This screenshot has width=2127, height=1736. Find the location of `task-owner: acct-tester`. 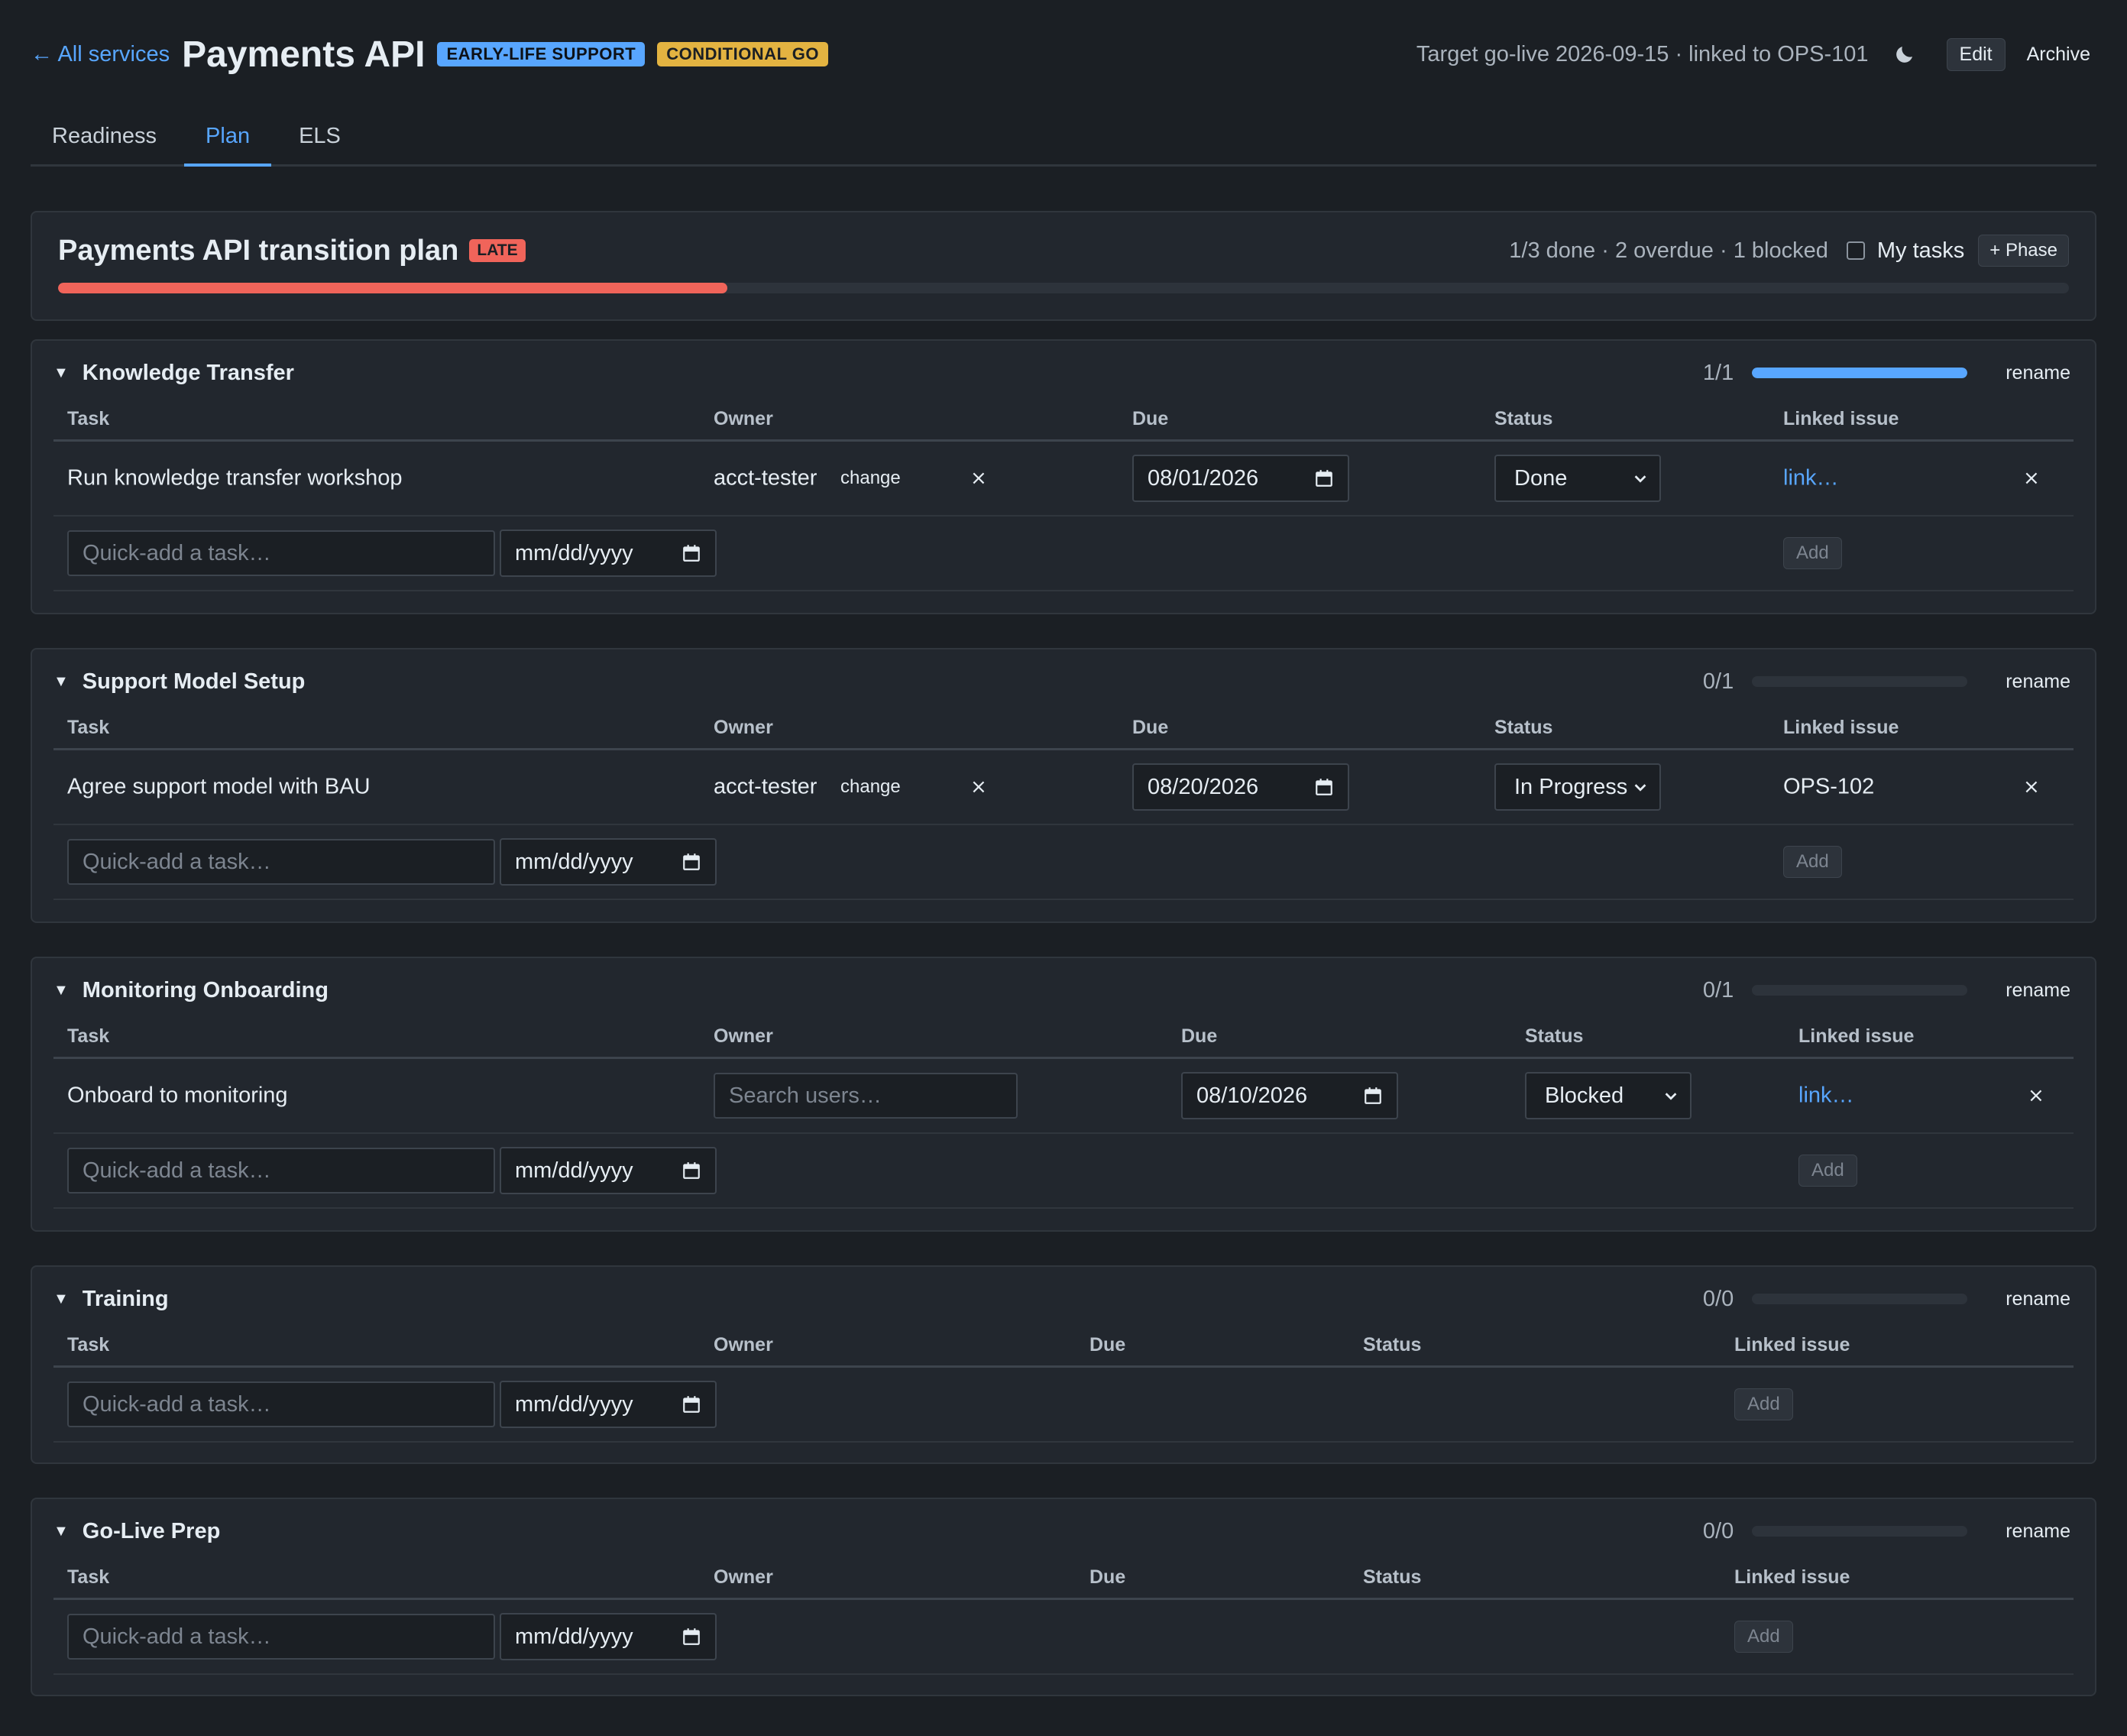

task-owner: acct-tester is located at coordinates (765, 786).